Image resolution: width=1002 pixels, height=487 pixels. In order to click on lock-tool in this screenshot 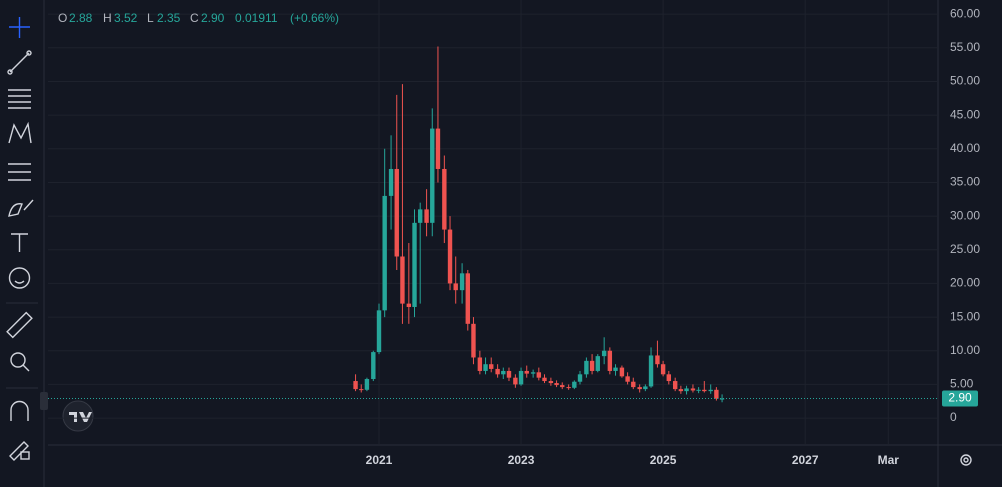, I will do `click(19, 451)`.